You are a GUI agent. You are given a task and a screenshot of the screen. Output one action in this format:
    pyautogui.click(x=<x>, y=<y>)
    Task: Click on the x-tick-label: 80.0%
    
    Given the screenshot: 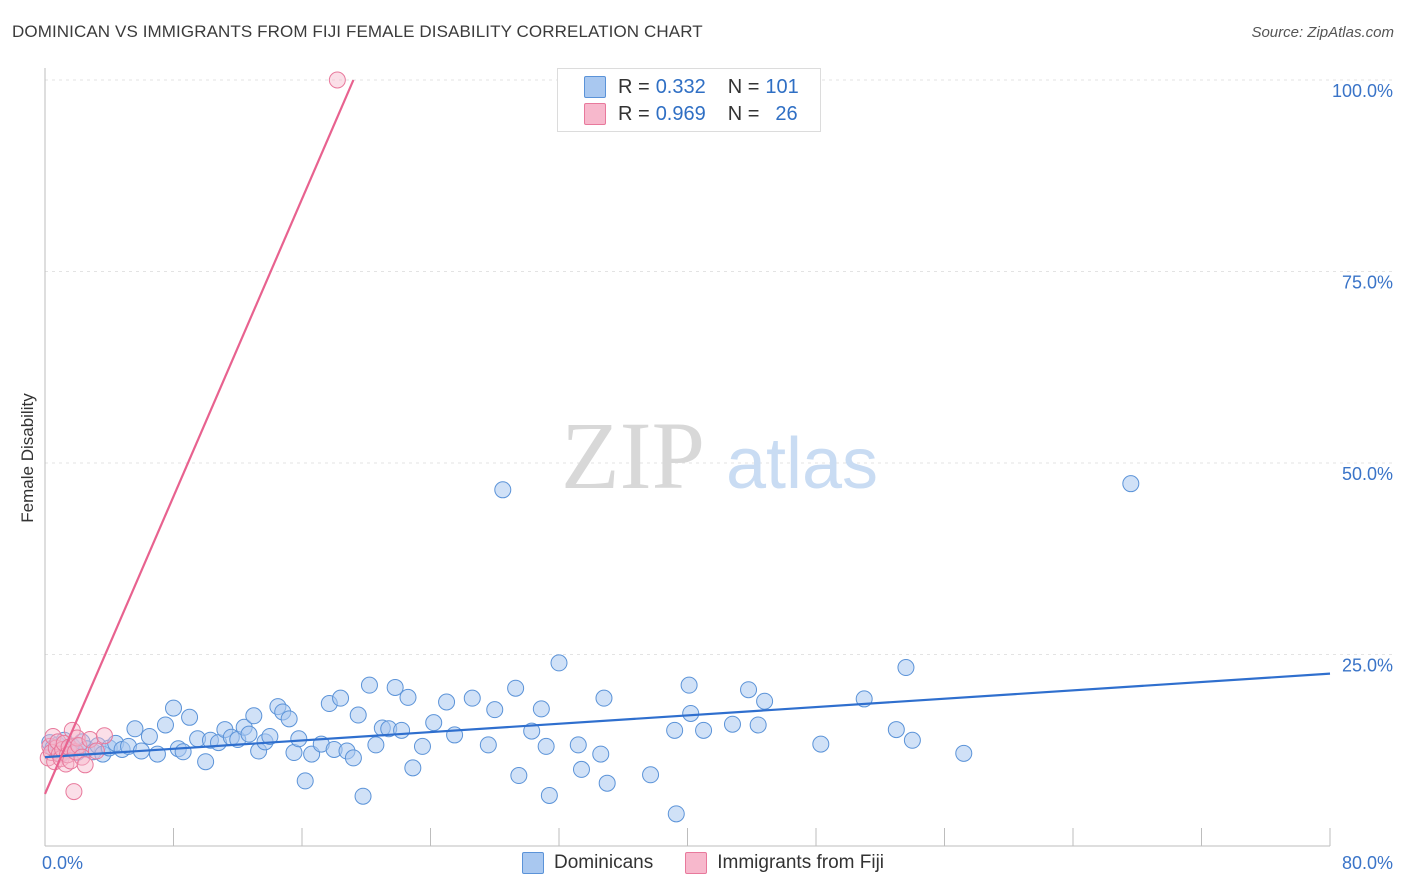 What is the action you would take?
    pyautogui.click(x=1367, y=863)
    